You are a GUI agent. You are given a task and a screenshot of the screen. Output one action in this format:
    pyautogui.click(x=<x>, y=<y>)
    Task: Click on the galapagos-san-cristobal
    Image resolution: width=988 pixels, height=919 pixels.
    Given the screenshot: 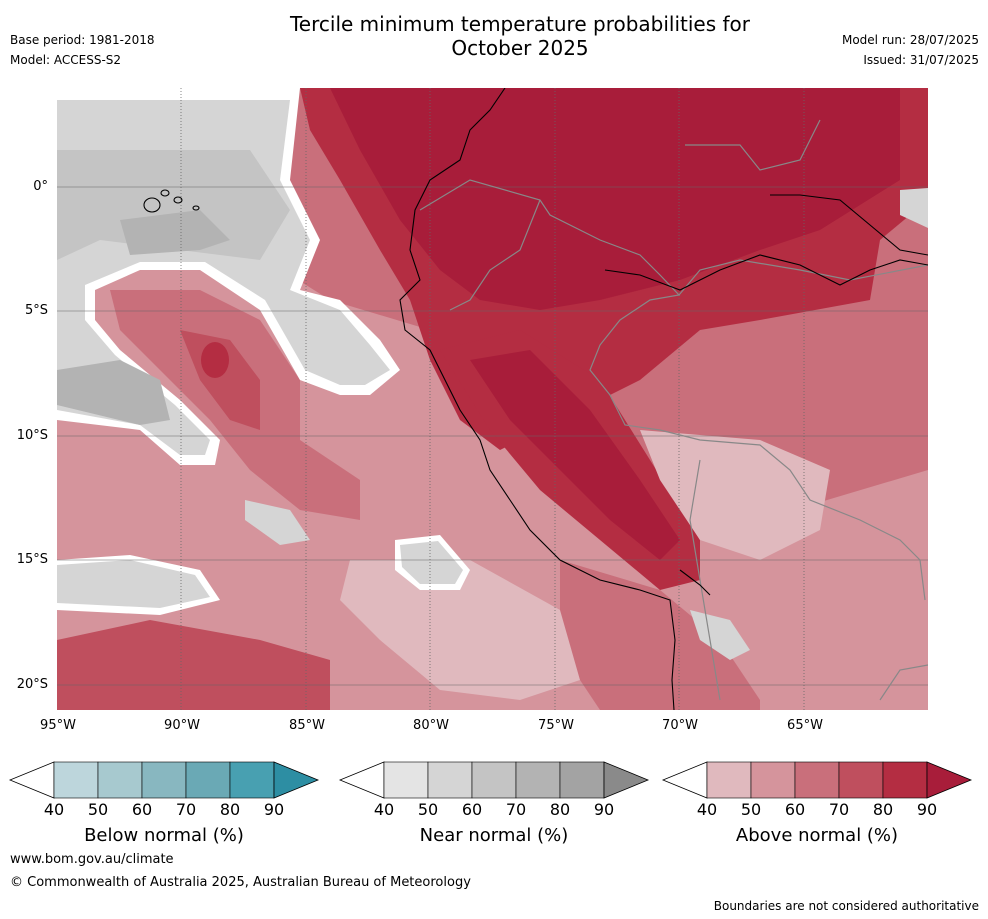 What is the action you would take?
    pyautogui.click(x=196, y=208)
    